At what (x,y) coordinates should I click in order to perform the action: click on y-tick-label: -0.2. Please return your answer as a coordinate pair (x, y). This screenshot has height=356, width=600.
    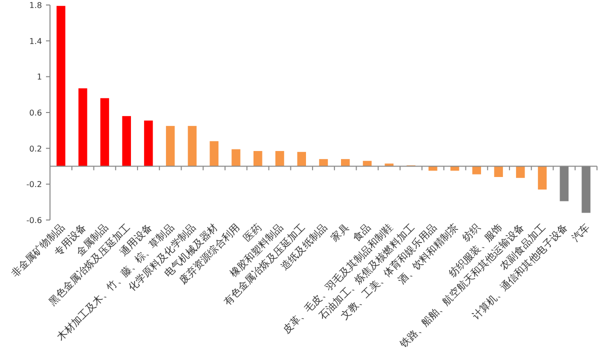
    Looking at the image, I should click on (34, 185).